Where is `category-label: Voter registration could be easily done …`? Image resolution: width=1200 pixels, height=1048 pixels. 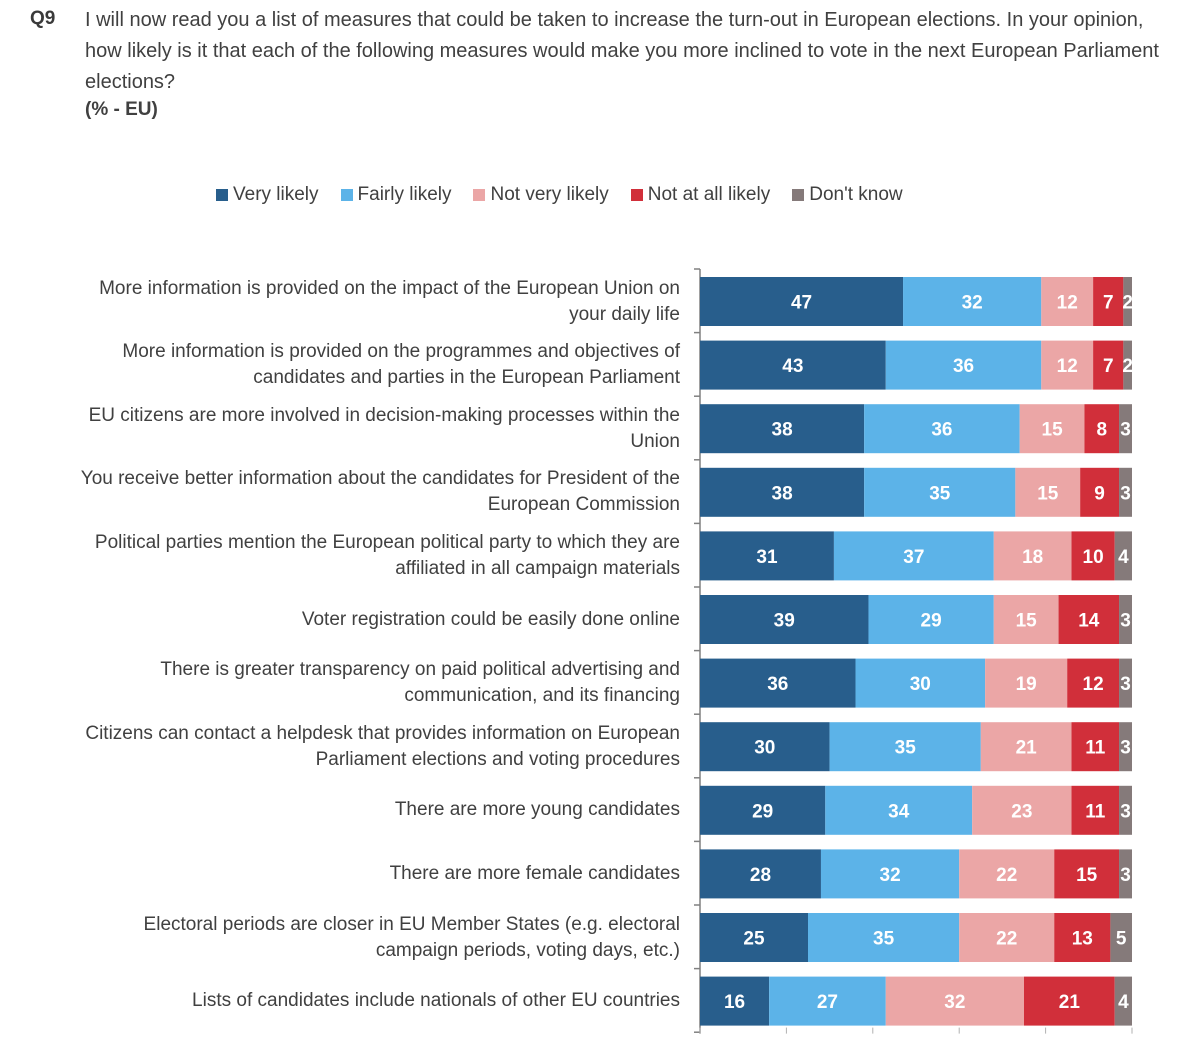
category-label: Voter registration could be easily done … is located at coordinates (490, 619).